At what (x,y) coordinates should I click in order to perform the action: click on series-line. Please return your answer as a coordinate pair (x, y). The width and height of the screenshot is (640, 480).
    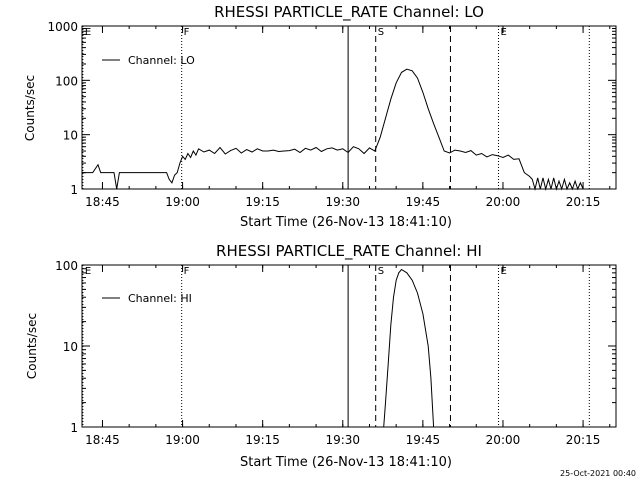
    Looking at the image, I should click on (409, 348).